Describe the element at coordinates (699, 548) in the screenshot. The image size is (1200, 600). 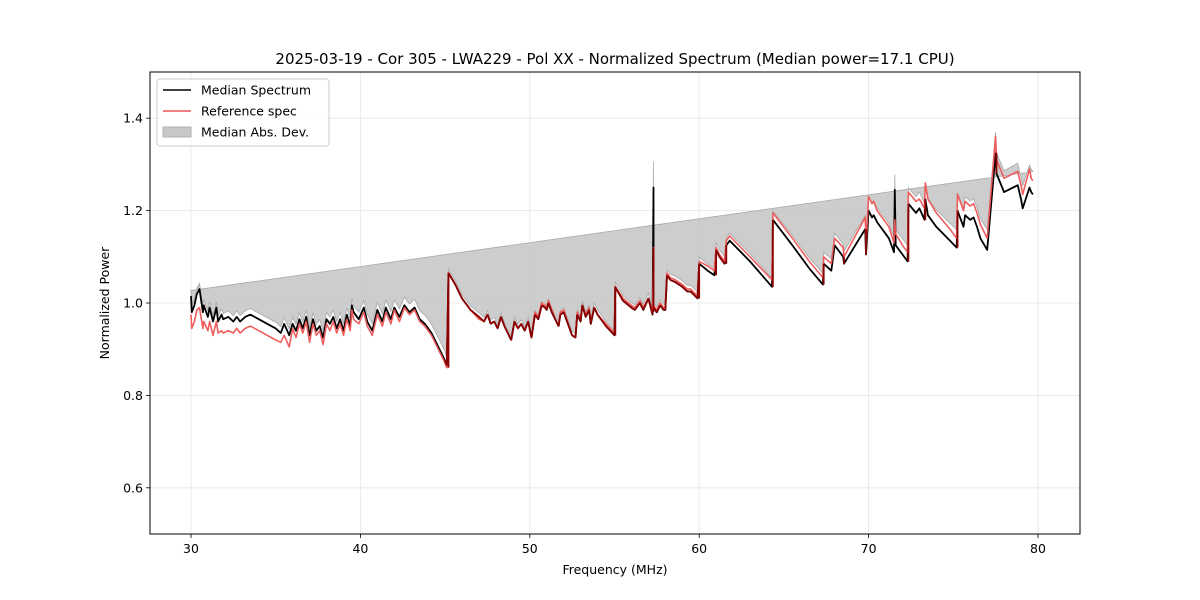
I see `x-tick-label: 60` at that location.